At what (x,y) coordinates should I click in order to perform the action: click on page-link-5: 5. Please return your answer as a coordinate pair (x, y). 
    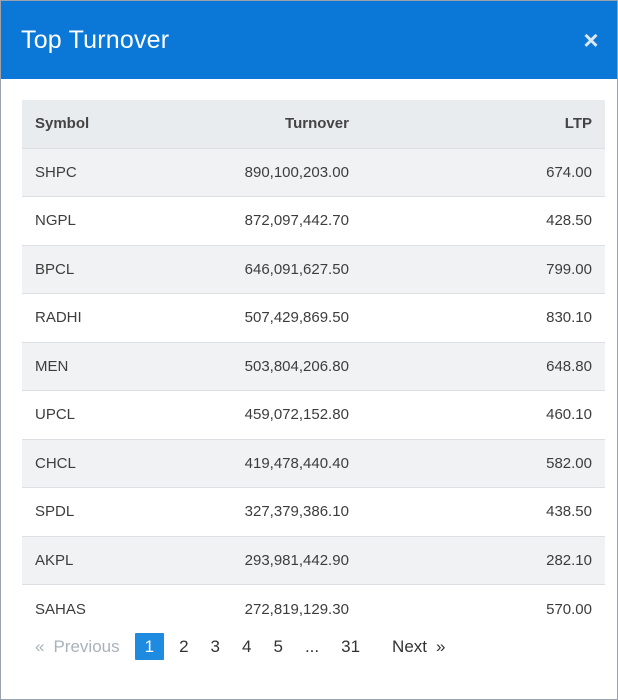
    Looking at the image, I should click on (278, 646).